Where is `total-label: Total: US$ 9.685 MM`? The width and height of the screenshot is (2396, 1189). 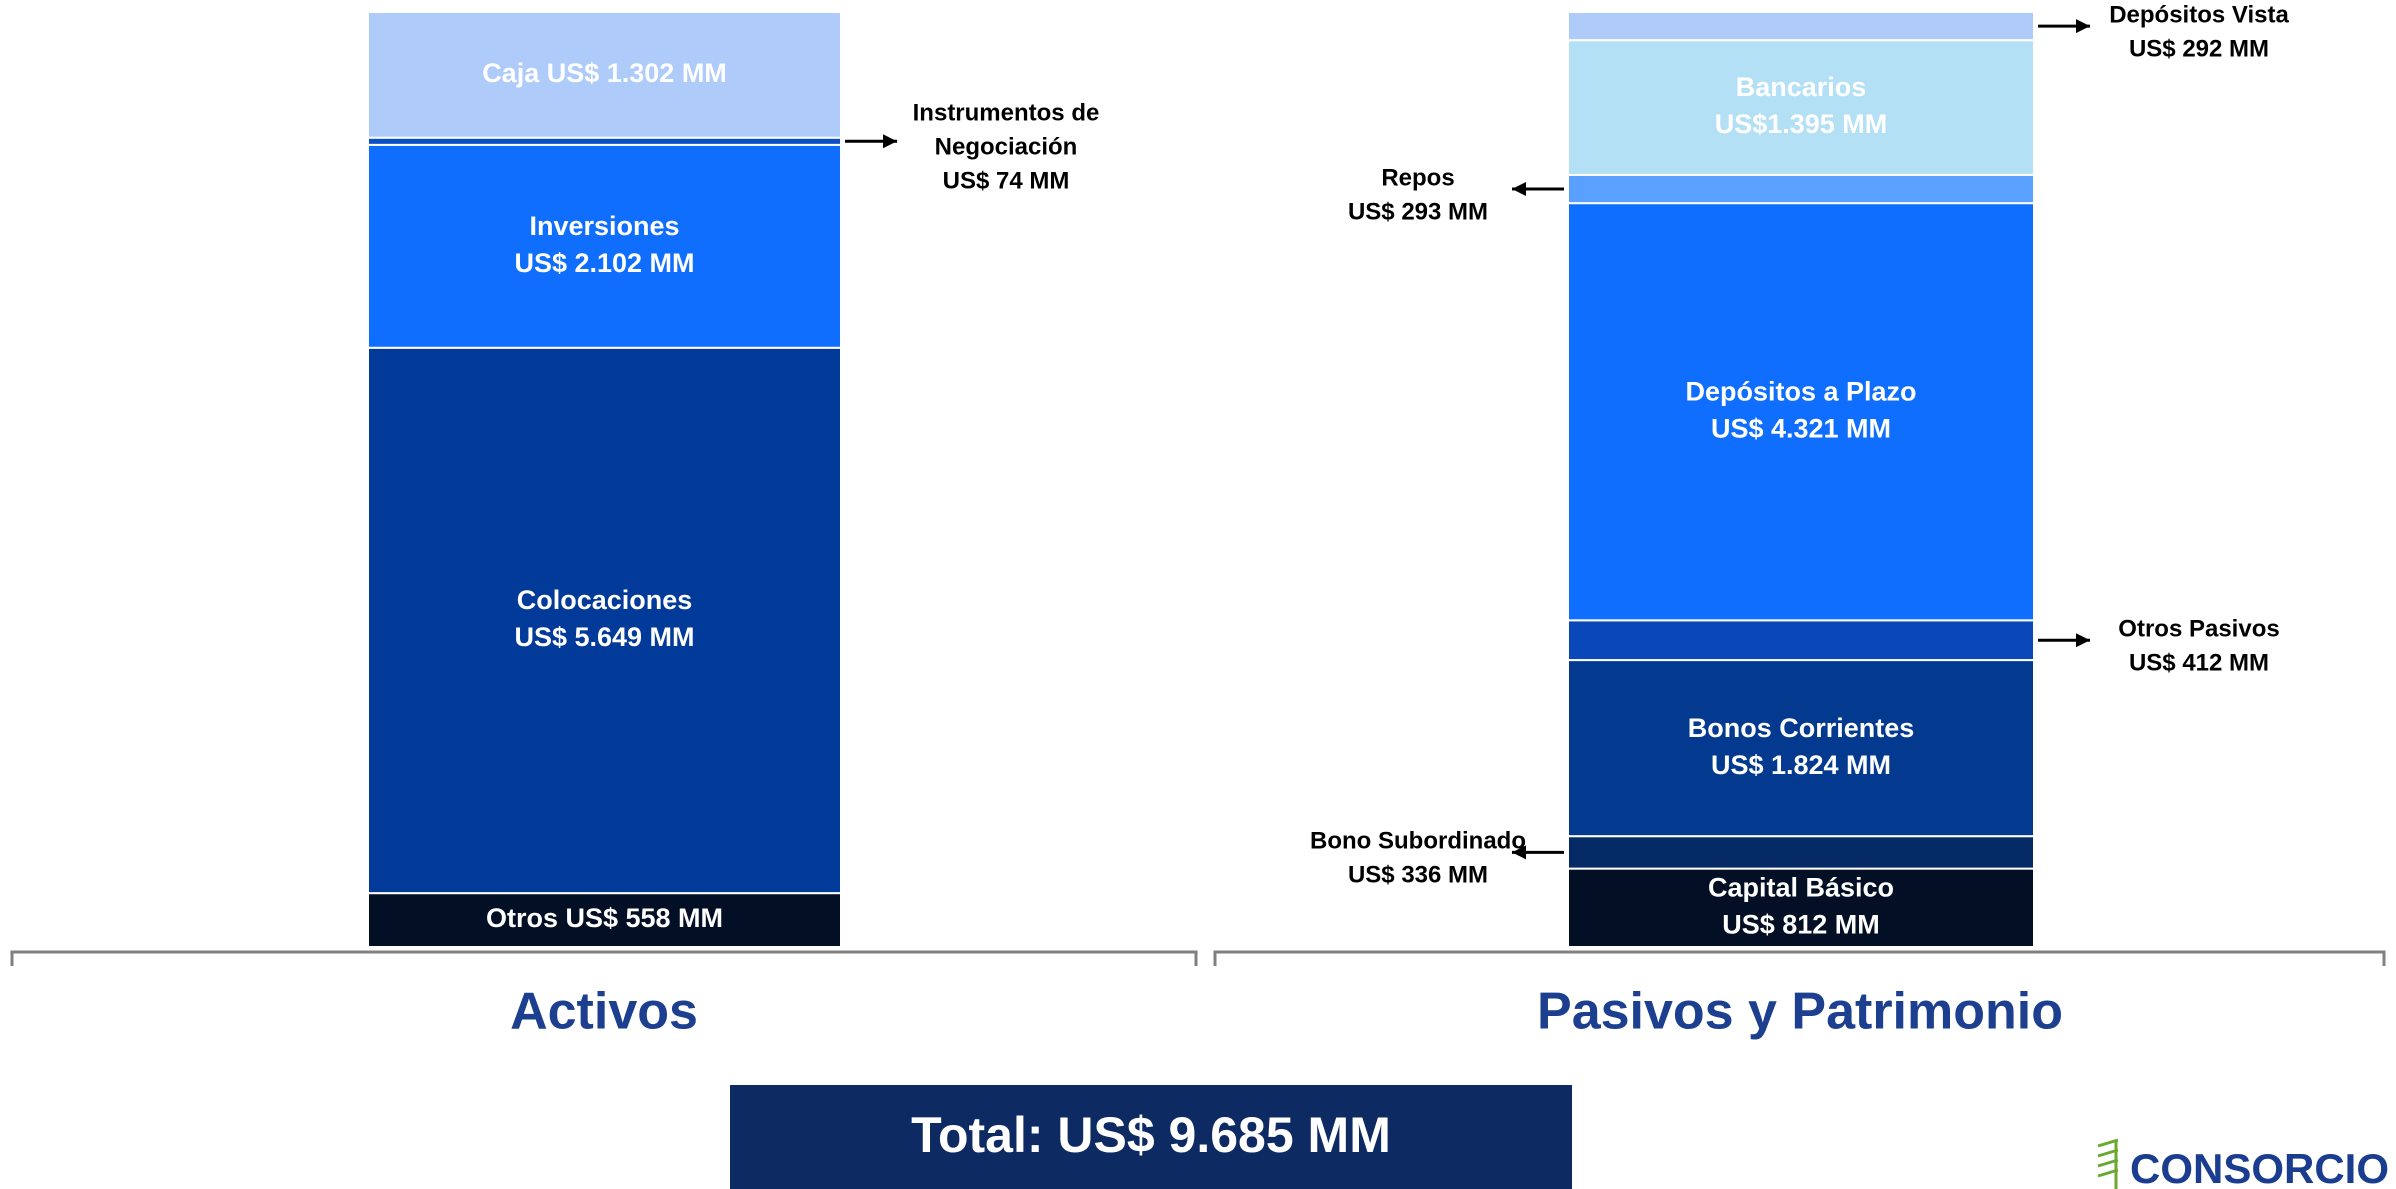
total-label: Total: US$ 9.685 MM is located at coordinates (1151, 1135).